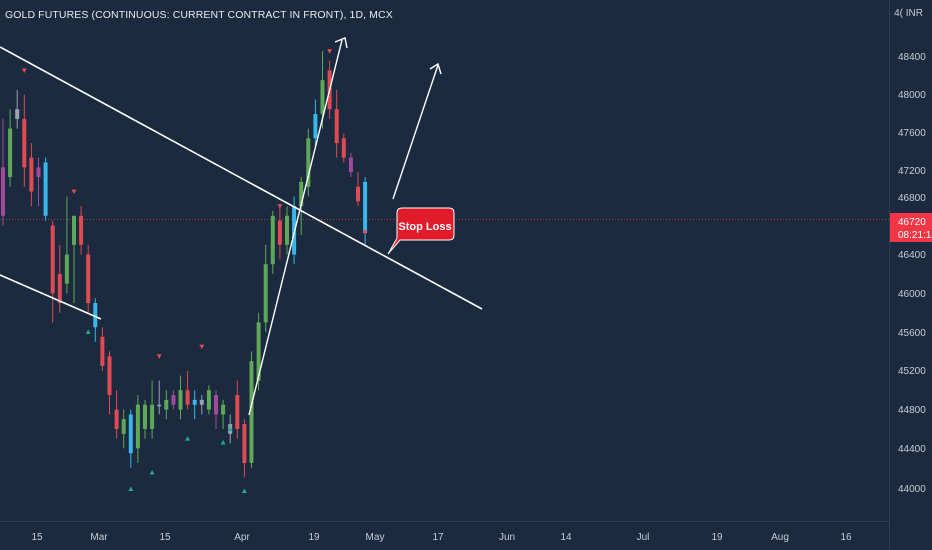 This screenshot has height=550, width=932. Describe the element at coordinates (912, 171) in the screenshot. I see `y-tick: 47200` at that location.